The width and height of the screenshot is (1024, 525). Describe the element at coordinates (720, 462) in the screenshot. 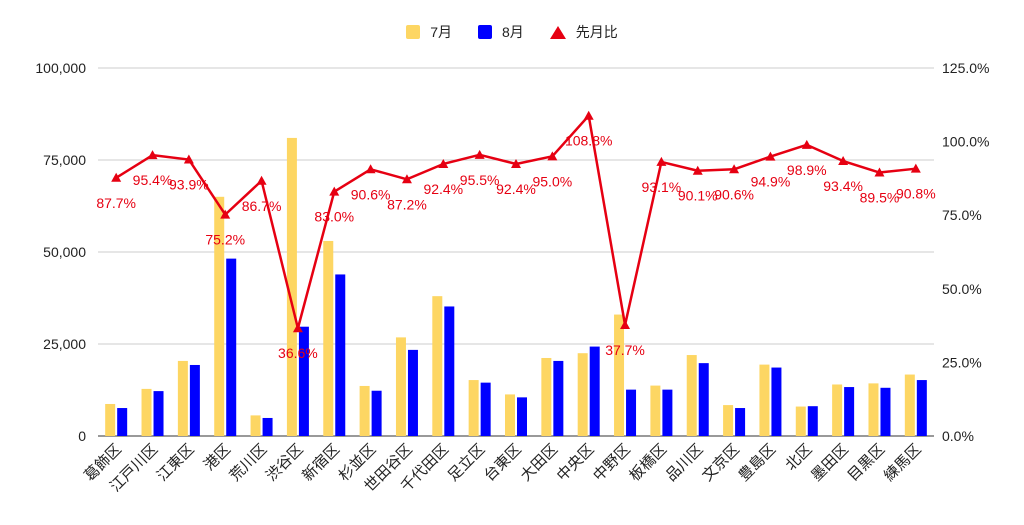

I see `x-category-label: 文京区` at that location.